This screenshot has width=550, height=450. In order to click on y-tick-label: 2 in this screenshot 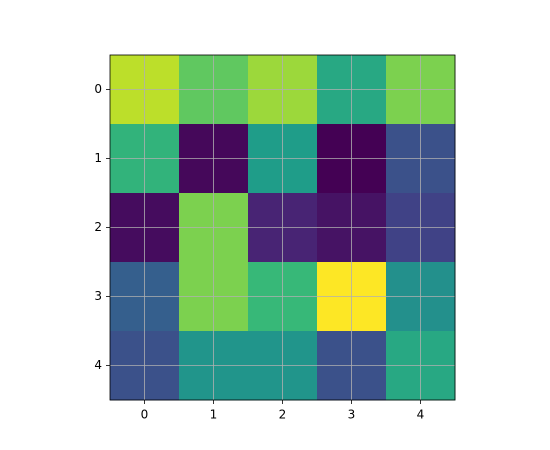, I will do `click(98, 227)`.